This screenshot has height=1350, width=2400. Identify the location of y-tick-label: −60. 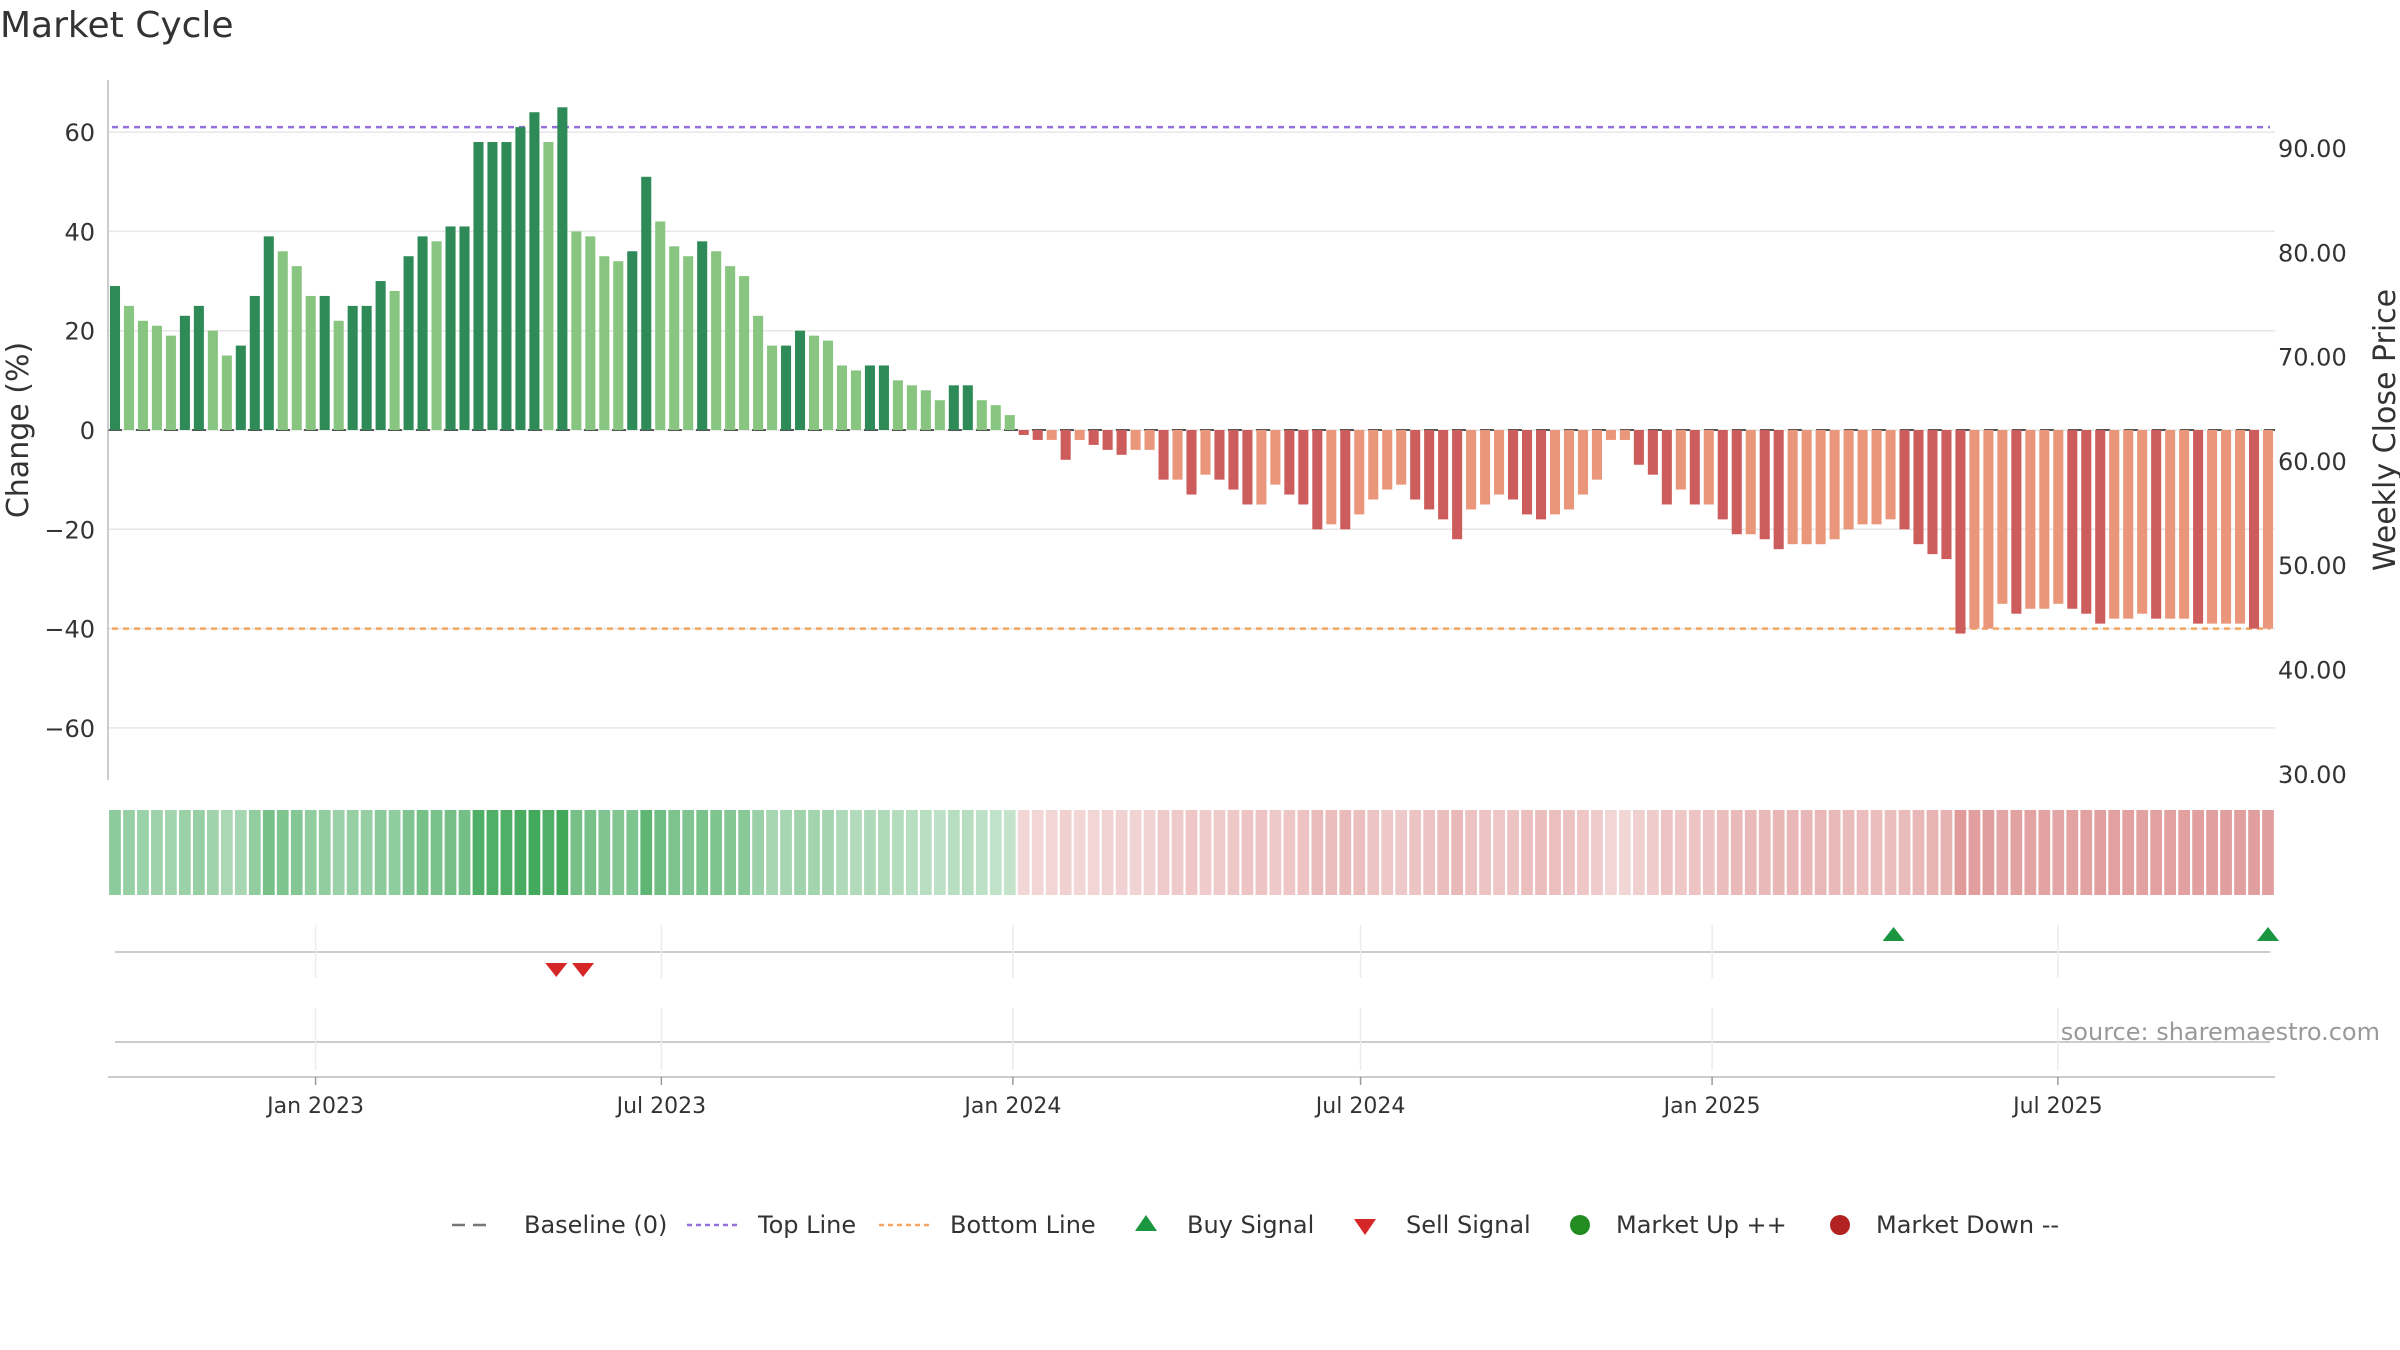
(69, 729).